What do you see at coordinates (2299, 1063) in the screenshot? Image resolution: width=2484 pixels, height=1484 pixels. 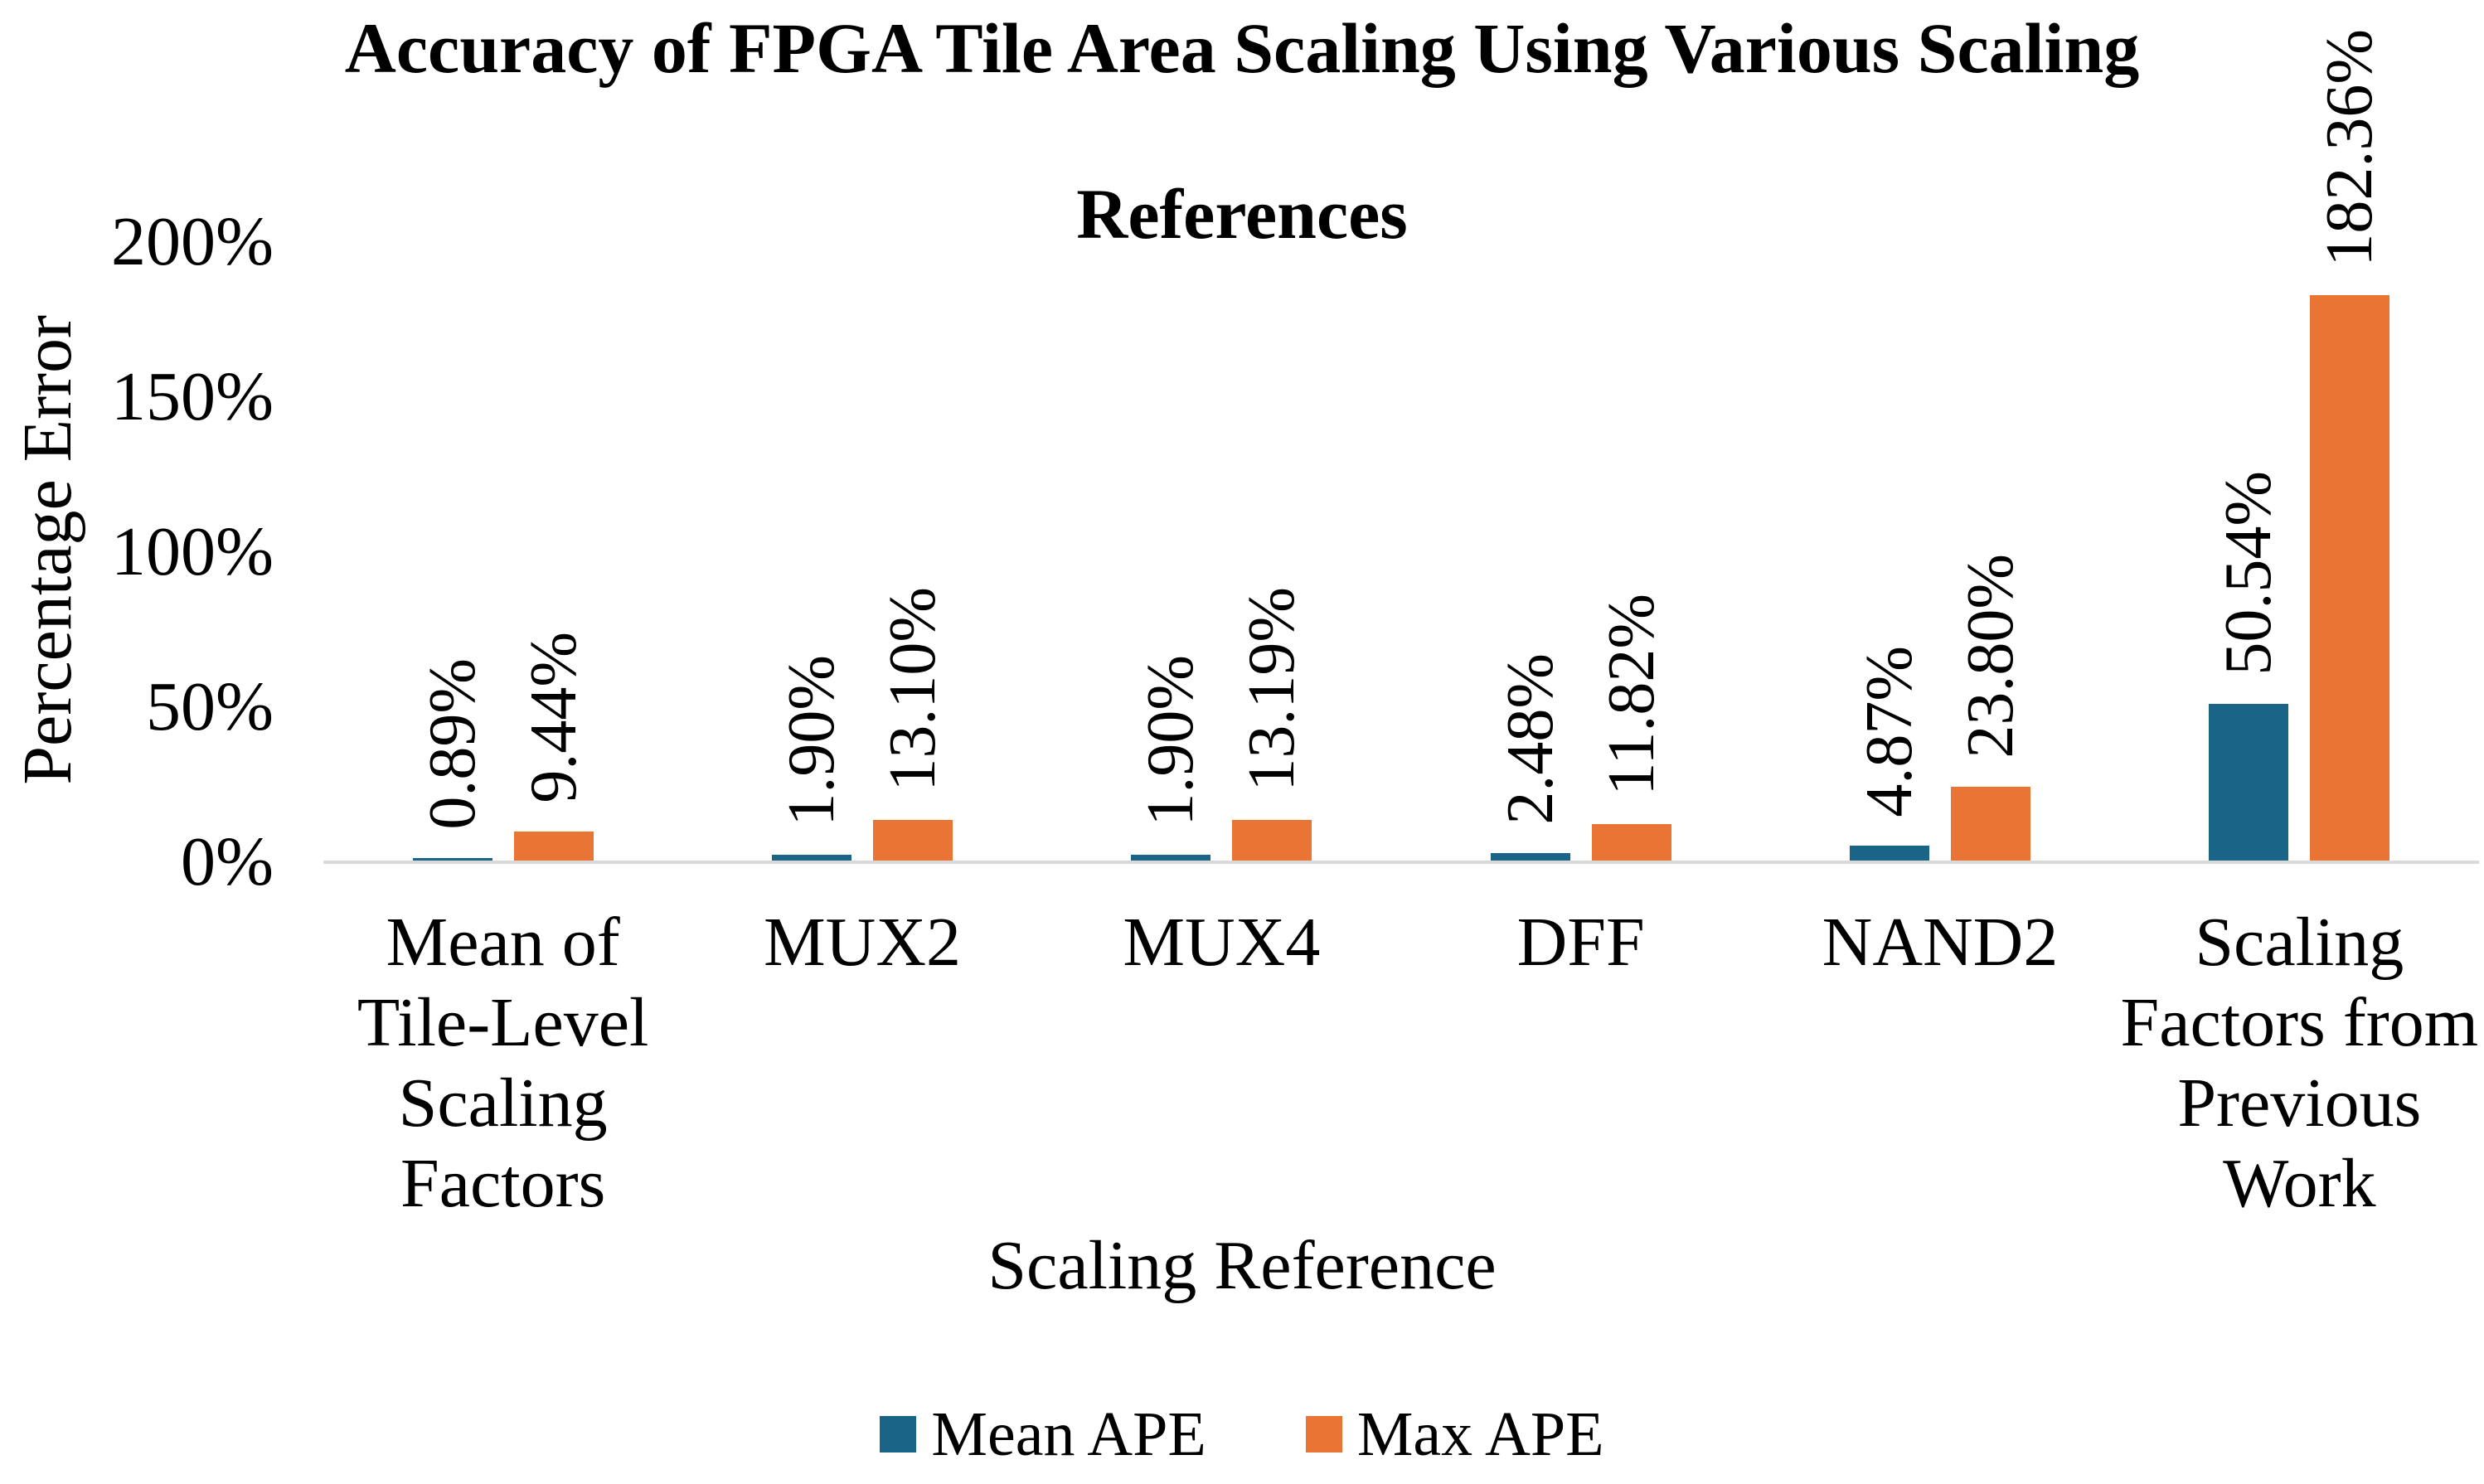 I see `x-category-label: Scaling Factors from Previous Work` at bounding box center [2299, 1063].